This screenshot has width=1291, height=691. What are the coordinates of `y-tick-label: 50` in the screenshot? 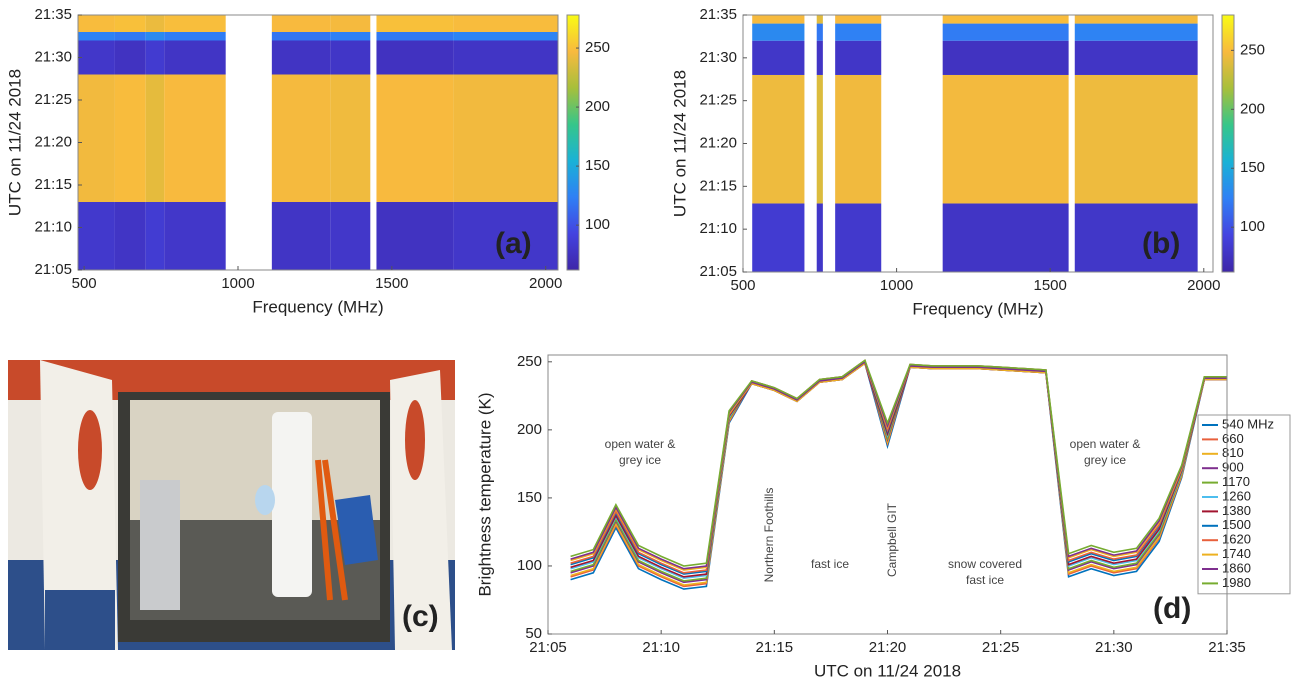 It's located at (533, 633).